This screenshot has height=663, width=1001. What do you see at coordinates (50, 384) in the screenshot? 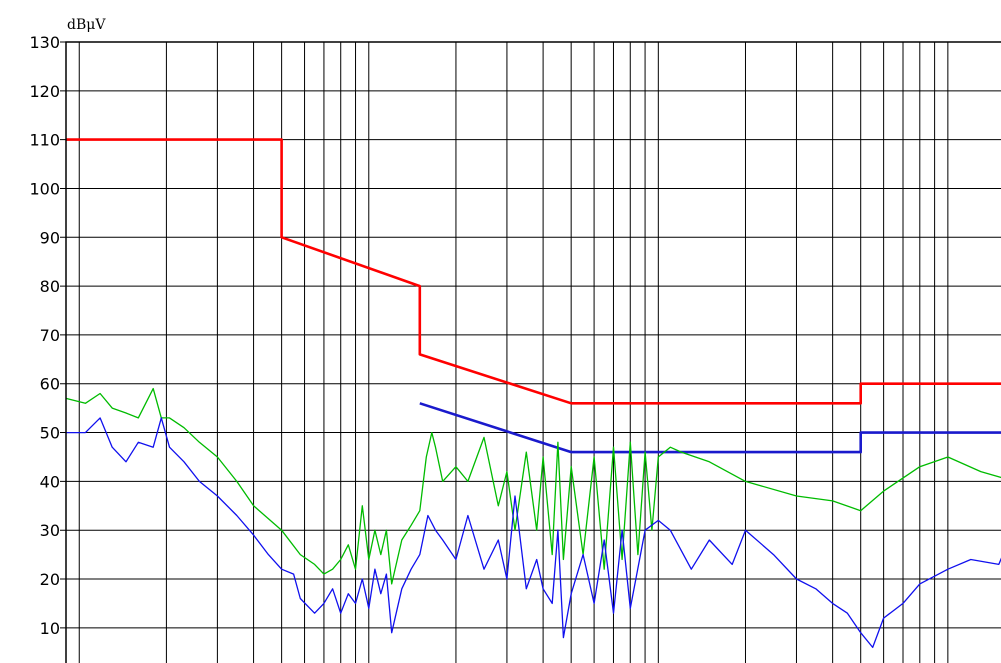
I see `y-tick-label: 60` at bounding box center [50, 384].